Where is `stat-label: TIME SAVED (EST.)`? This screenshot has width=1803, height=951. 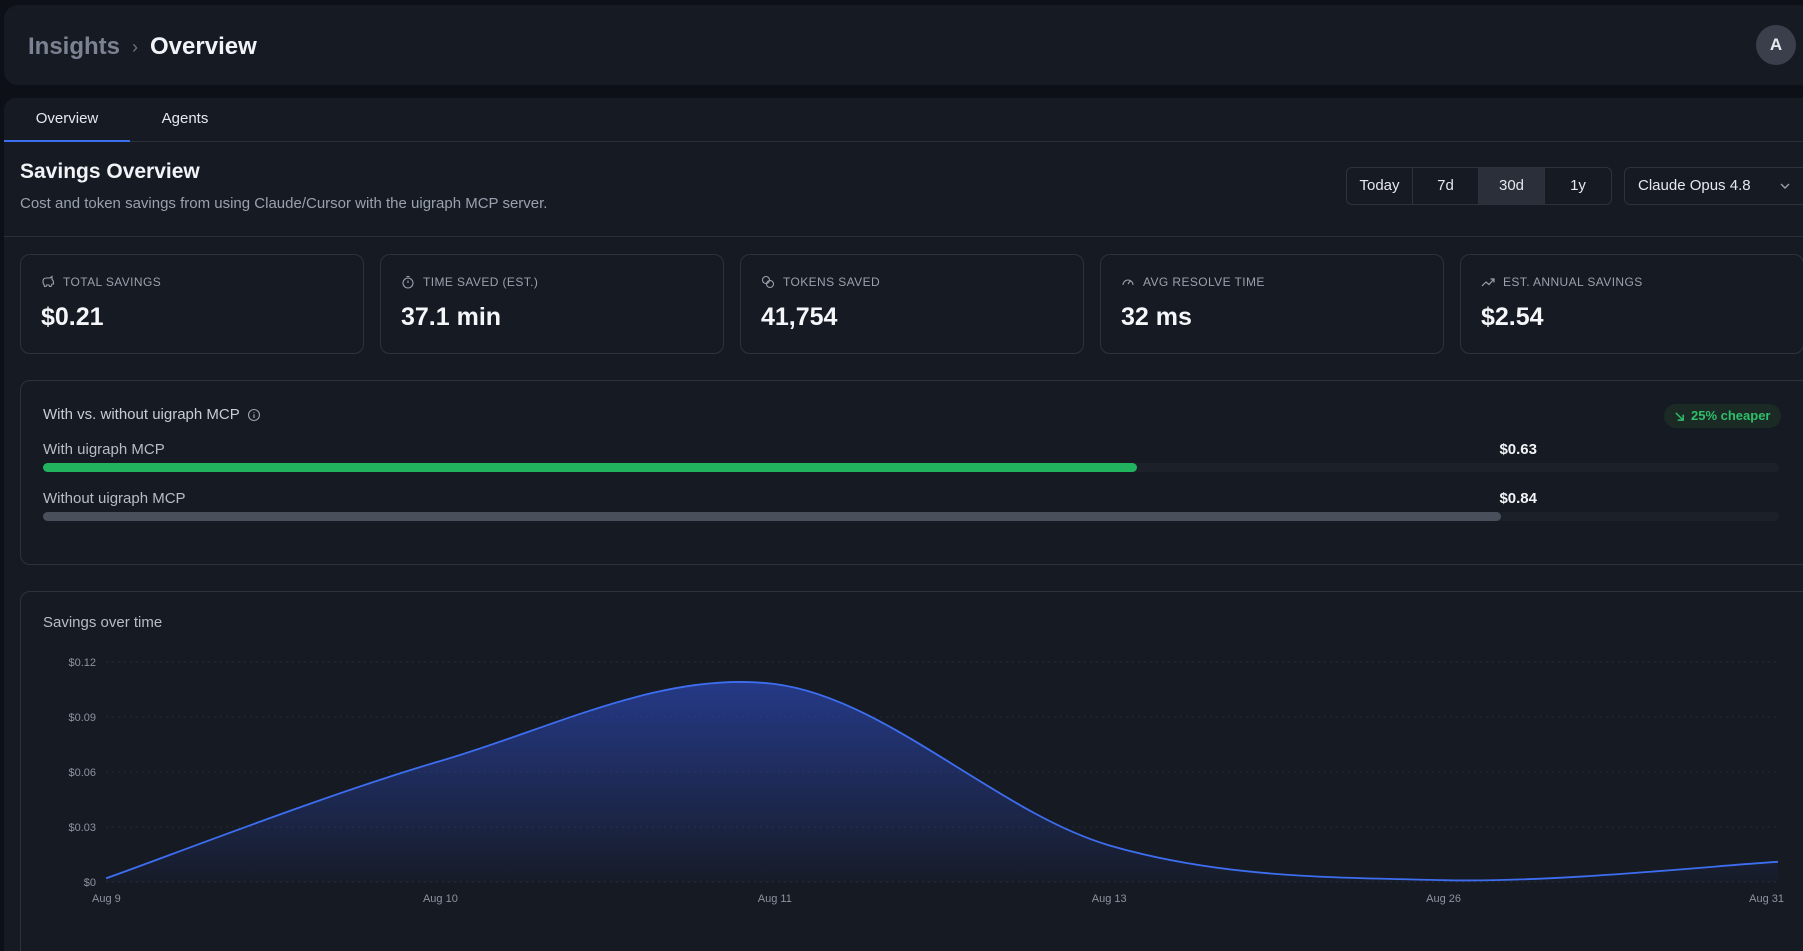
stat-label: TIME SAVED (EST.) is located at coordinates (481, 282).